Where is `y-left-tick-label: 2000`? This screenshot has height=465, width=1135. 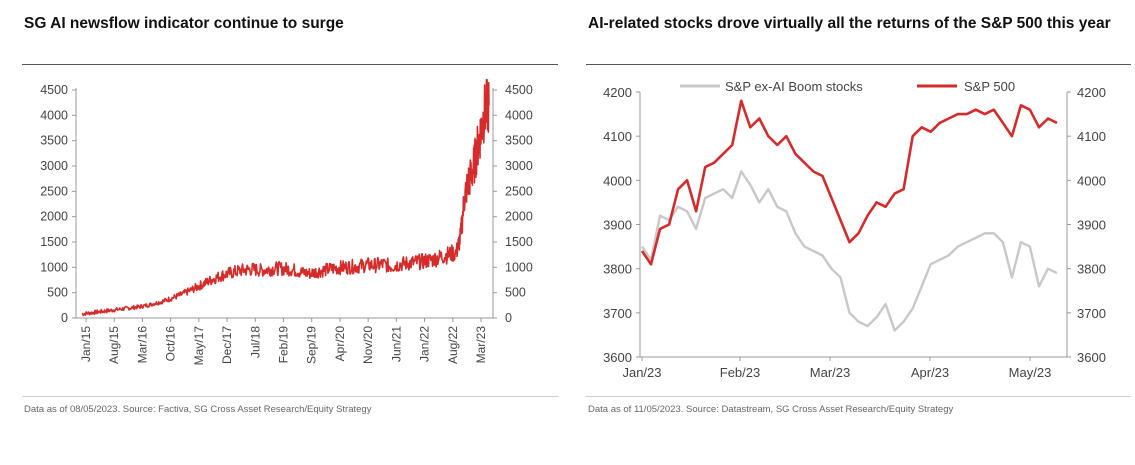
y-left-tick-label: 2000 is located at coordinates (54, 217).